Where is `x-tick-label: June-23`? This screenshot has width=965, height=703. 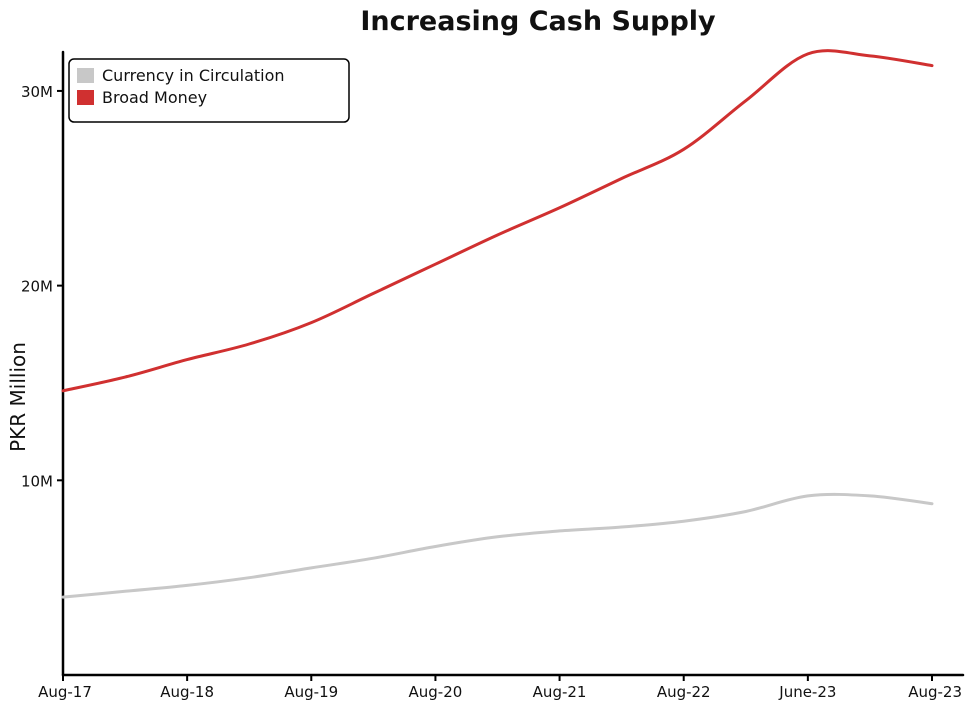 x-tick-label: June-23 is located at coordinates (807, 692).